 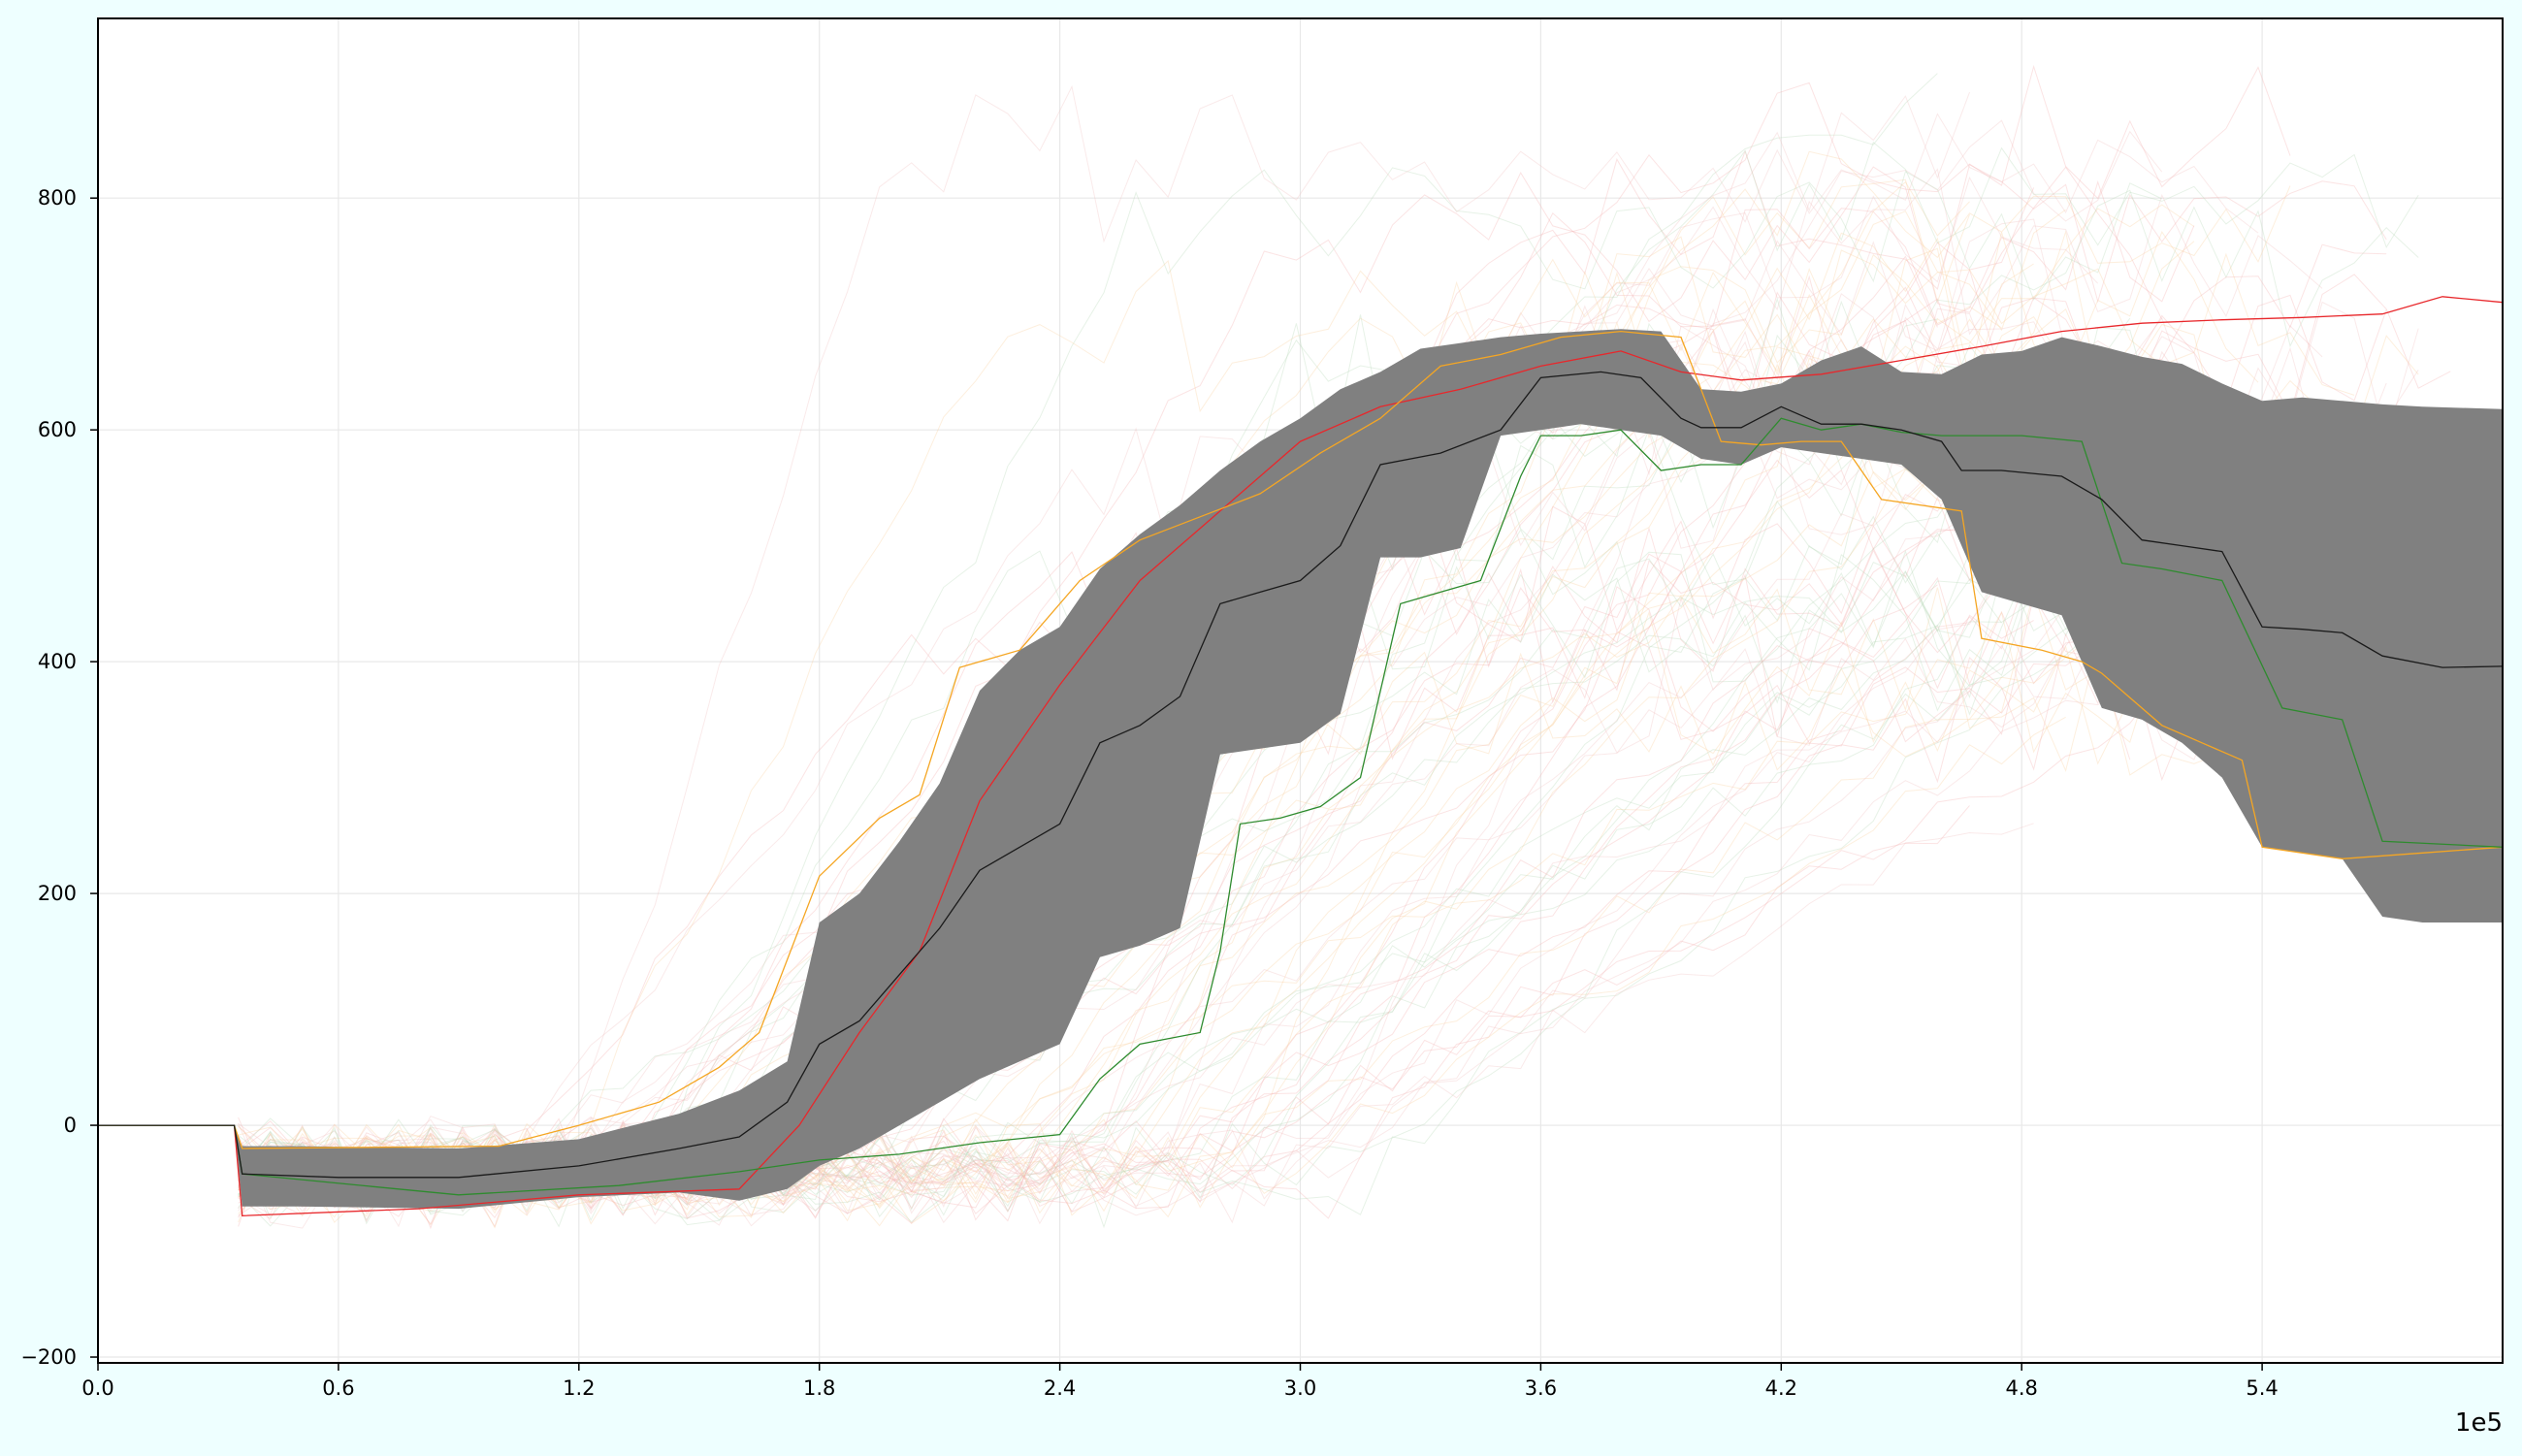 What do you see at coordinates (57, 661) in the screenshot?
I see `y-tick-label: 400` at bounding box center [57, 661].